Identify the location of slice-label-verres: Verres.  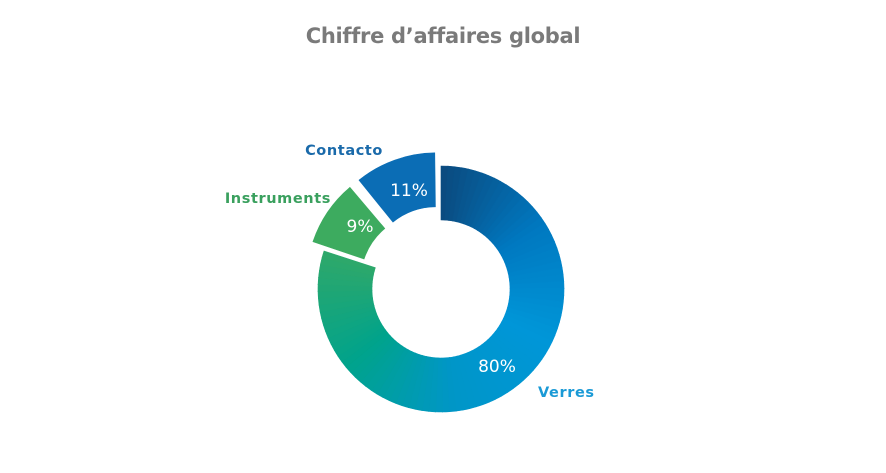
(566, 393).